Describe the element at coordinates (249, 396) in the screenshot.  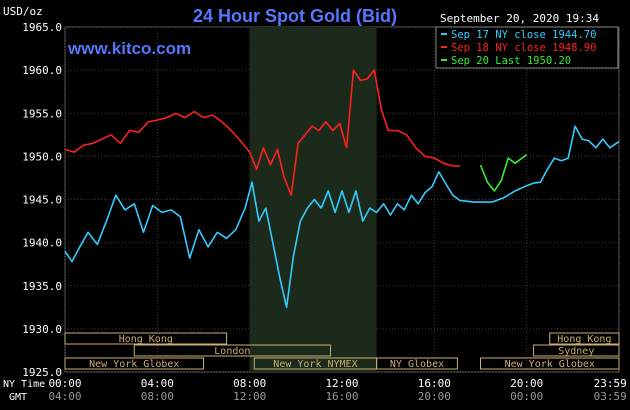
I see `x-tick-label-gmt: 12:00` at that location.